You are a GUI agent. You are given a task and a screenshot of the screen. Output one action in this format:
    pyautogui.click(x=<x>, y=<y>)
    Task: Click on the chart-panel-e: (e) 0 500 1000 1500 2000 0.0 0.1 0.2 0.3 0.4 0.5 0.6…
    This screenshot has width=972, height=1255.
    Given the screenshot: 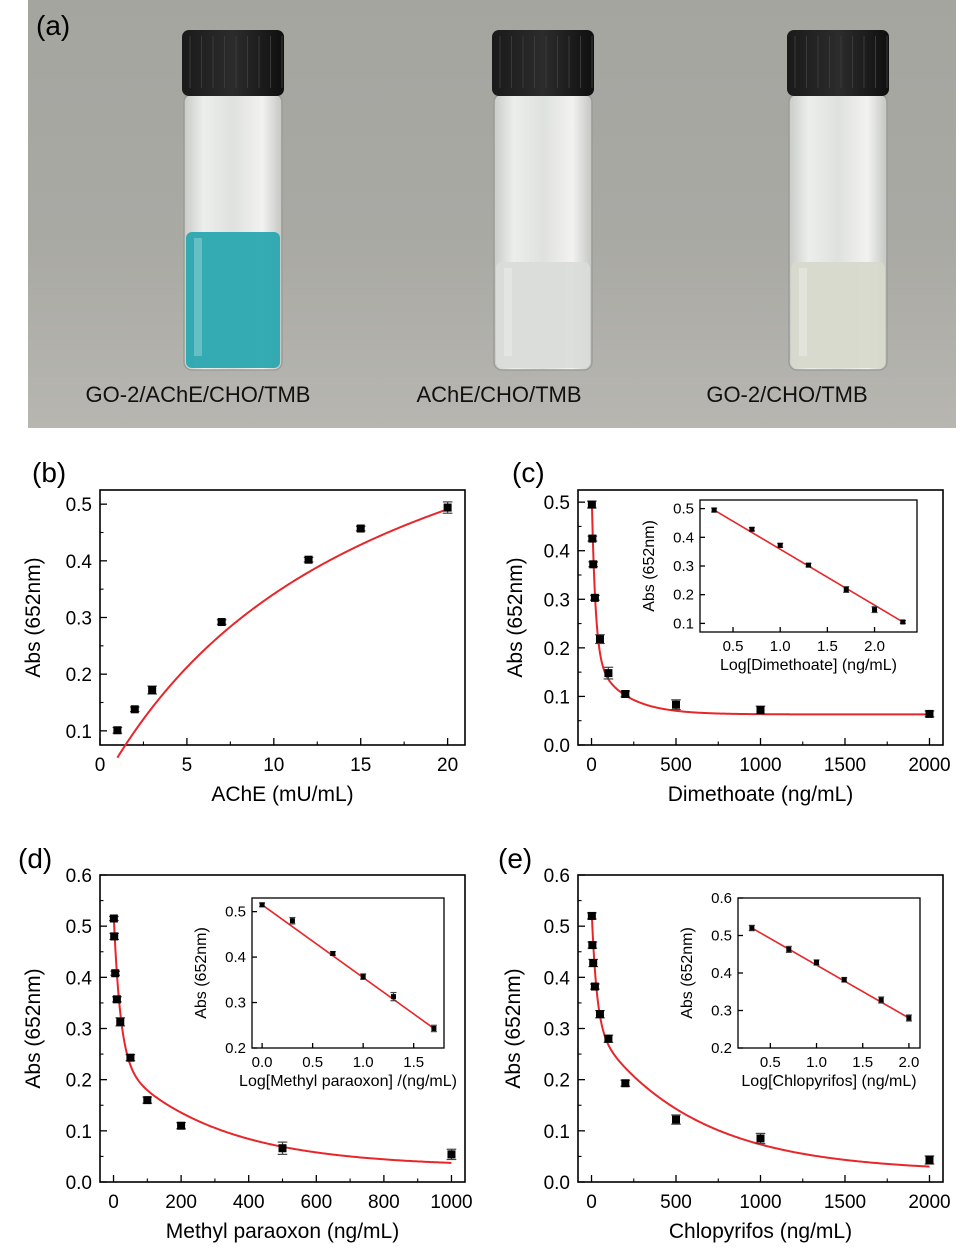 What is the action you would take?
    pyautogui.click(x=724, y=1043)
    